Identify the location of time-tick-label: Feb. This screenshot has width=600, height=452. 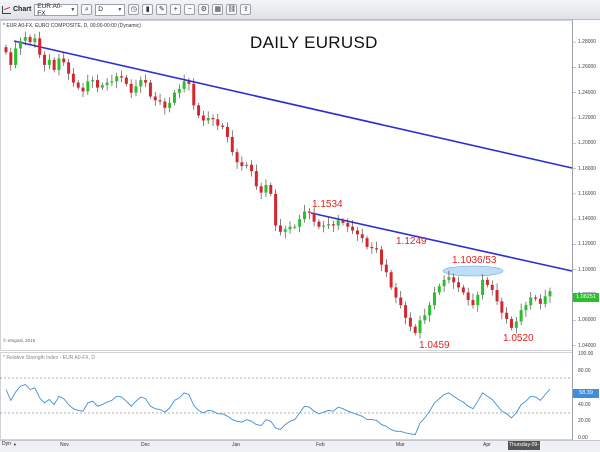
(320, 445).